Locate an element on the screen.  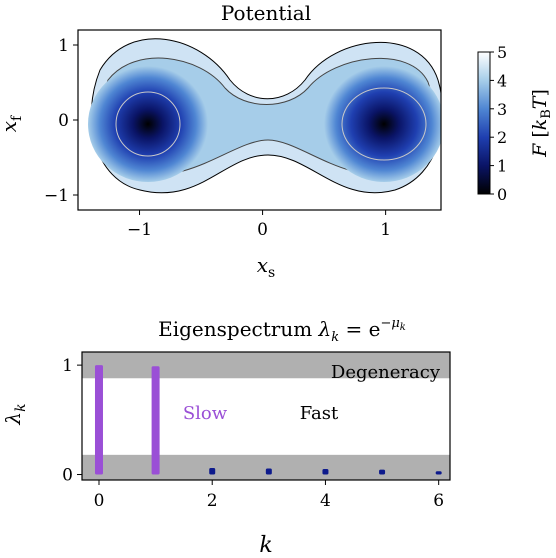
potential-x-tick-label: 0 is located at coordinates (262, 230).